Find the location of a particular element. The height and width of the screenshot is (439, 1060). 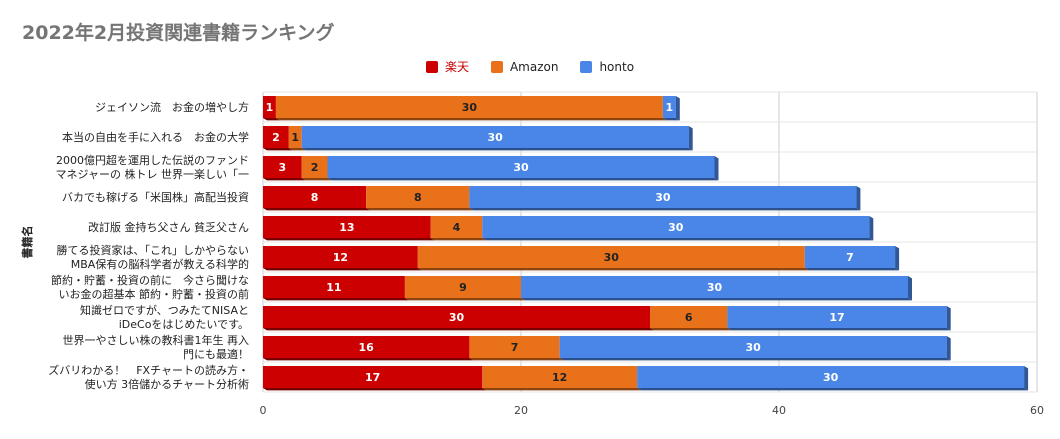

y-axis-title: 書籍名 is located at coordinates (27, 242).